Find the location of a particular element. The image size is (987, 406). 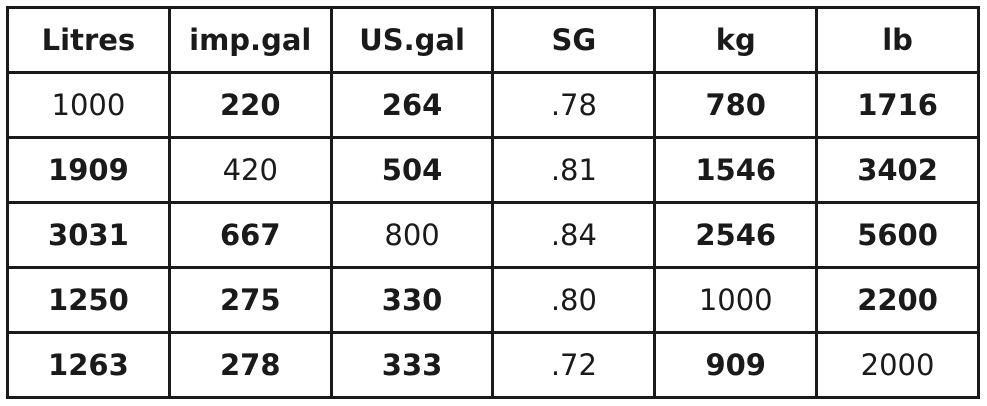

header-lb: lb is located at coordinates (897, 40).